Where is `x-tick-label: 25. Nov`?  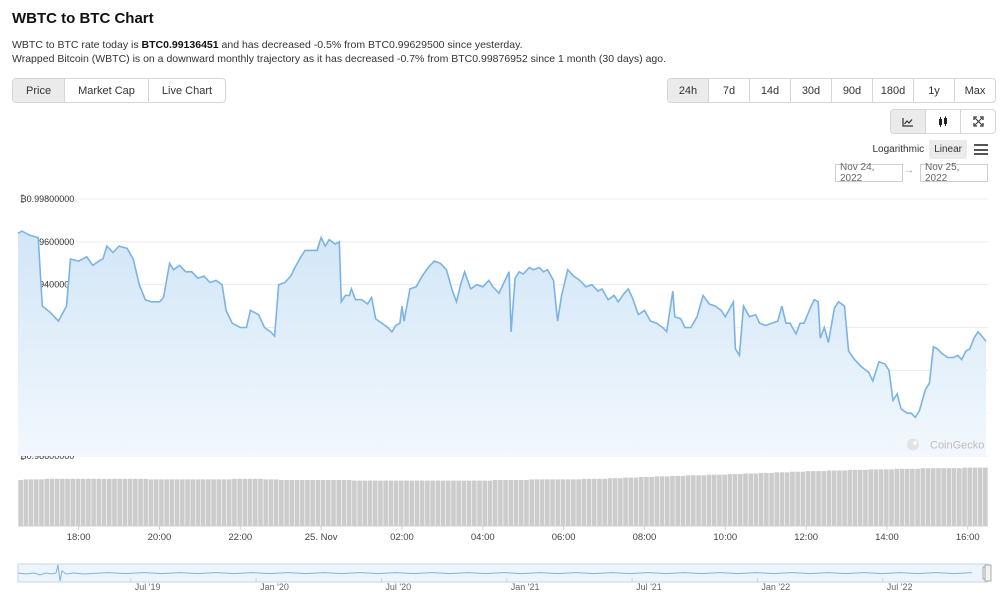
x-tick-label: 25. Nov is located at coordinates (321, 537).